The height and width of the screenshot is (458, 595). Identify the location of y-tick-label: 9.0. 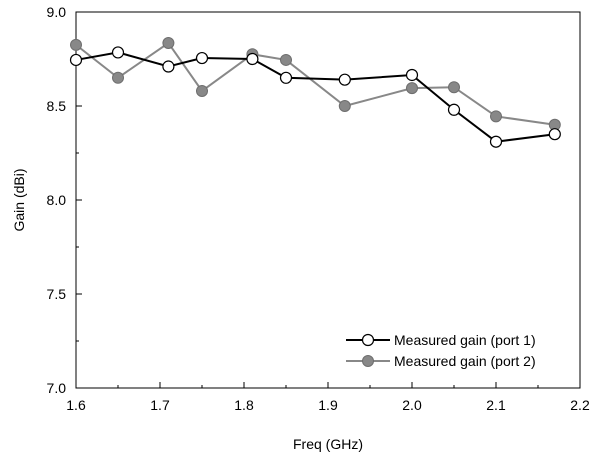
(57, 12).